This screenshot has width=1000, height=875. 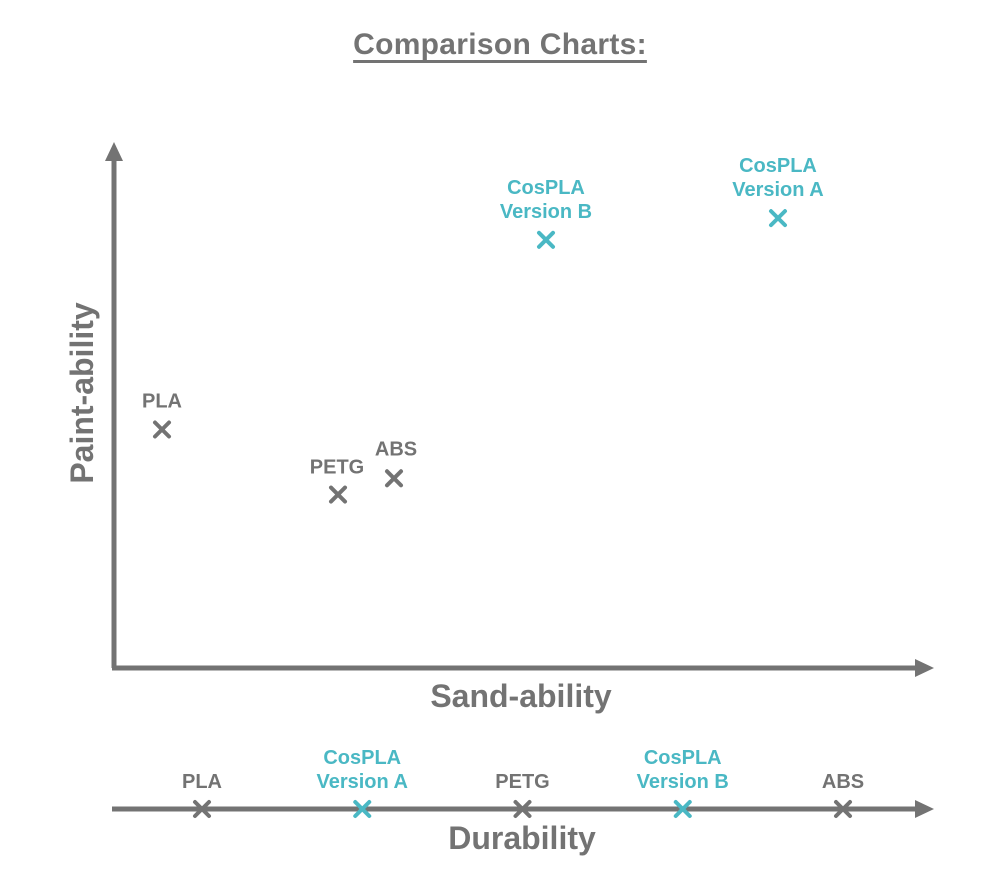 I want to click on durability-label-cospla-version-a-line: Version A, so click(x=362, y=782).